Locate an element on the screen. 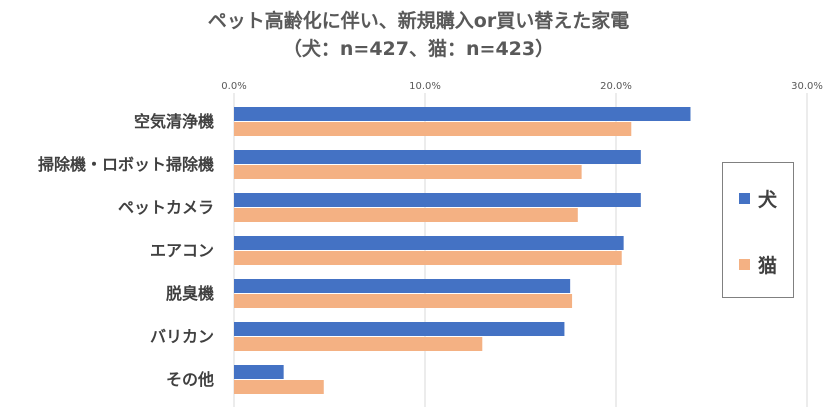  legend-item-dog: 犬 is located at coordinates (758, 198).